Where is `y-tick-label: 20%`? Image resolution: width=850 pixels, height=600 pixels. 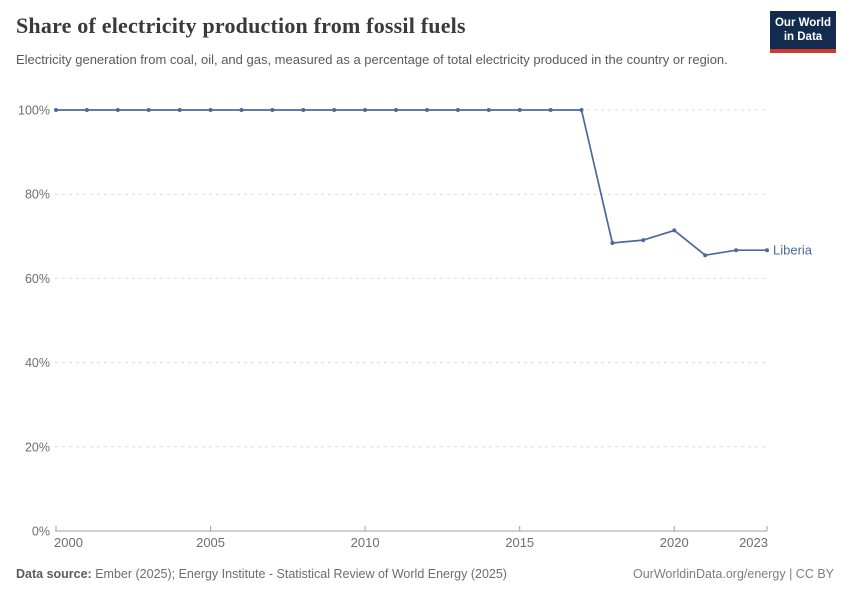 y-tick-label: 20% is located at coordinates (37, 447).